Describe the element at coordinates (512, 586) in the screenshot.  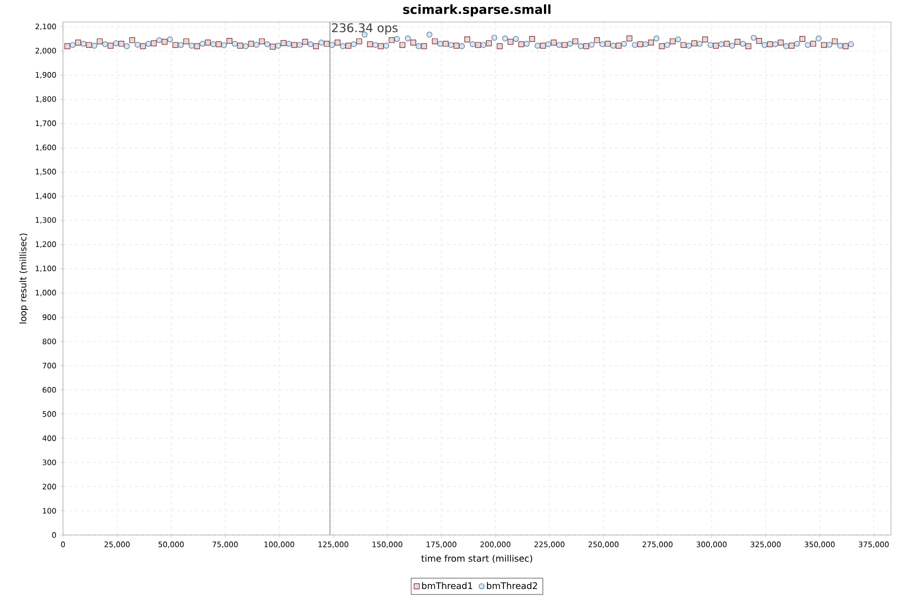
I see `legend-label: bmThread2` at that location.